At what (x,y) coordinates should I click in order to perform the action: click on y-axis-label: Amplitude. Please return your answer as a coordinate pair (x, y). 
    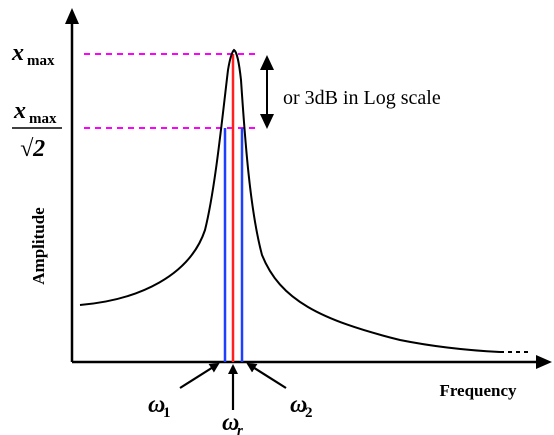
    Looking at the image, I should click on (38, 246).